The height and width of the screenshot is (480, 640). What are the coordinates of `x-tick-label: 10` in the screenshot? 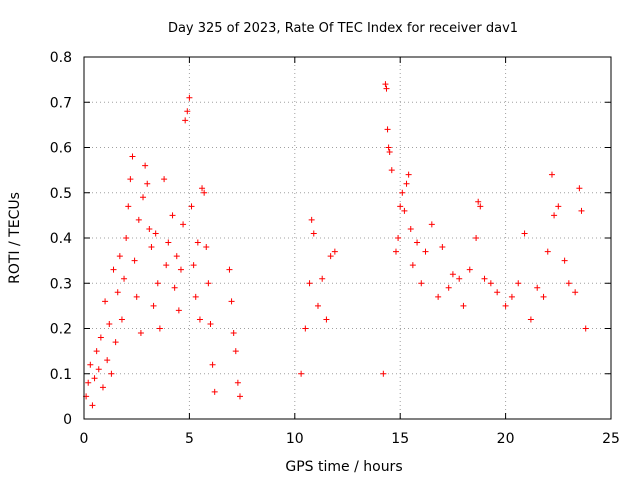 It's located at (295, 439).